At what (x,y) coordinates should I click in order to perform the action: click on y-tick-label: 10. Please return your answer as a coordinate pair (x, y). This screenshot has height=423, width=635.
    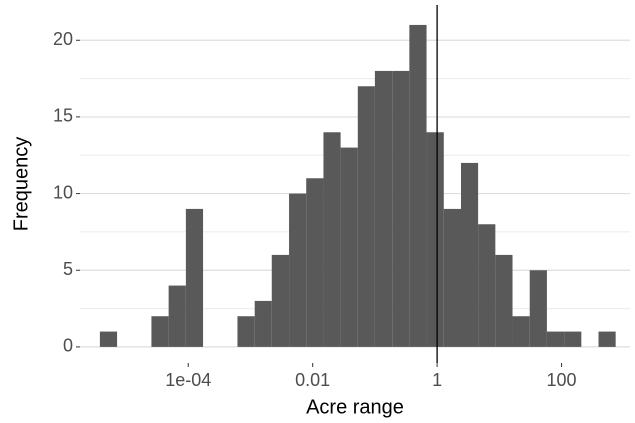
    Looking at the image, I should click on (63, 192).